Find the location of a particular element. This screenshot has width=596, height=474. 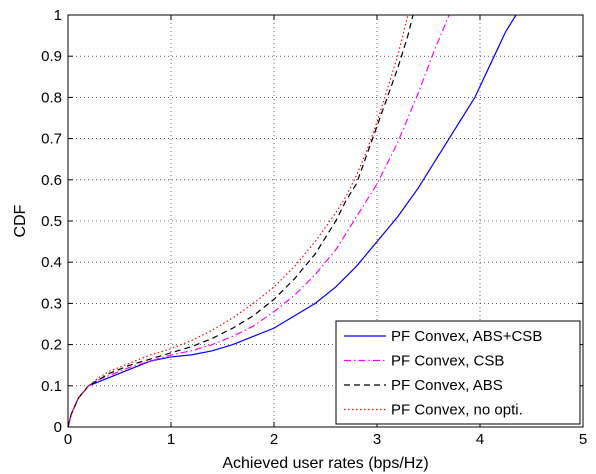

legend-entry-label: PF Convex, no opti. is located at coordinates (457, 410).